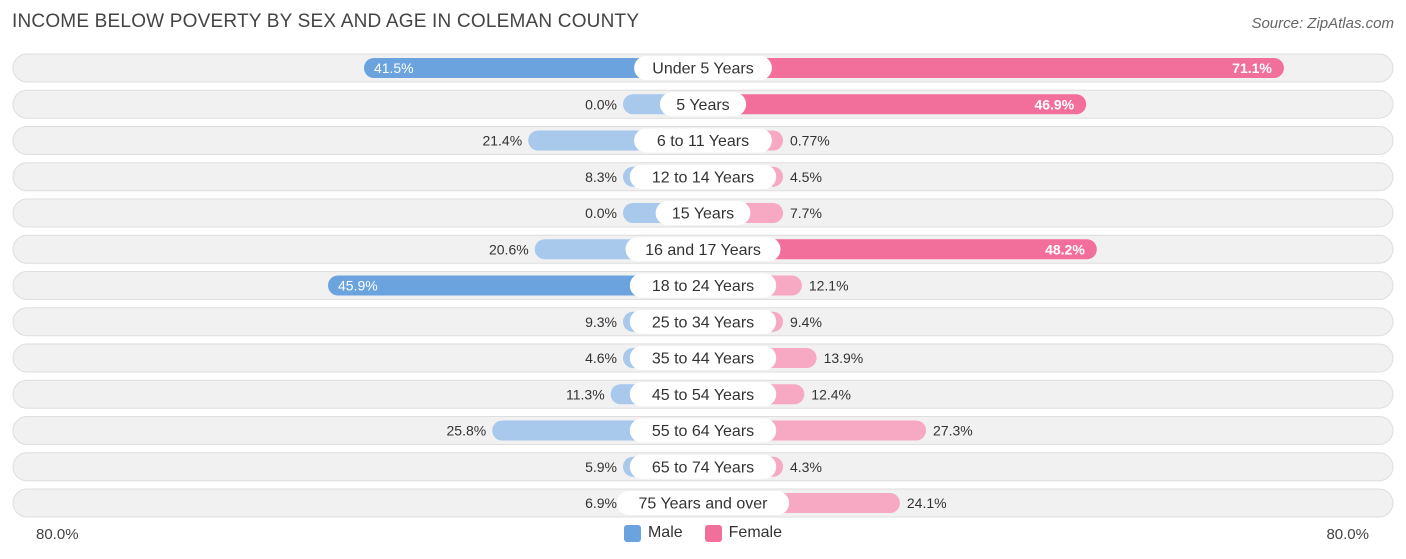 This screenshot has width=1406, height=559. Describe the element at coordinates (601, 503) in the screenshot. I see `male-value-label: 6.9%` at that location.